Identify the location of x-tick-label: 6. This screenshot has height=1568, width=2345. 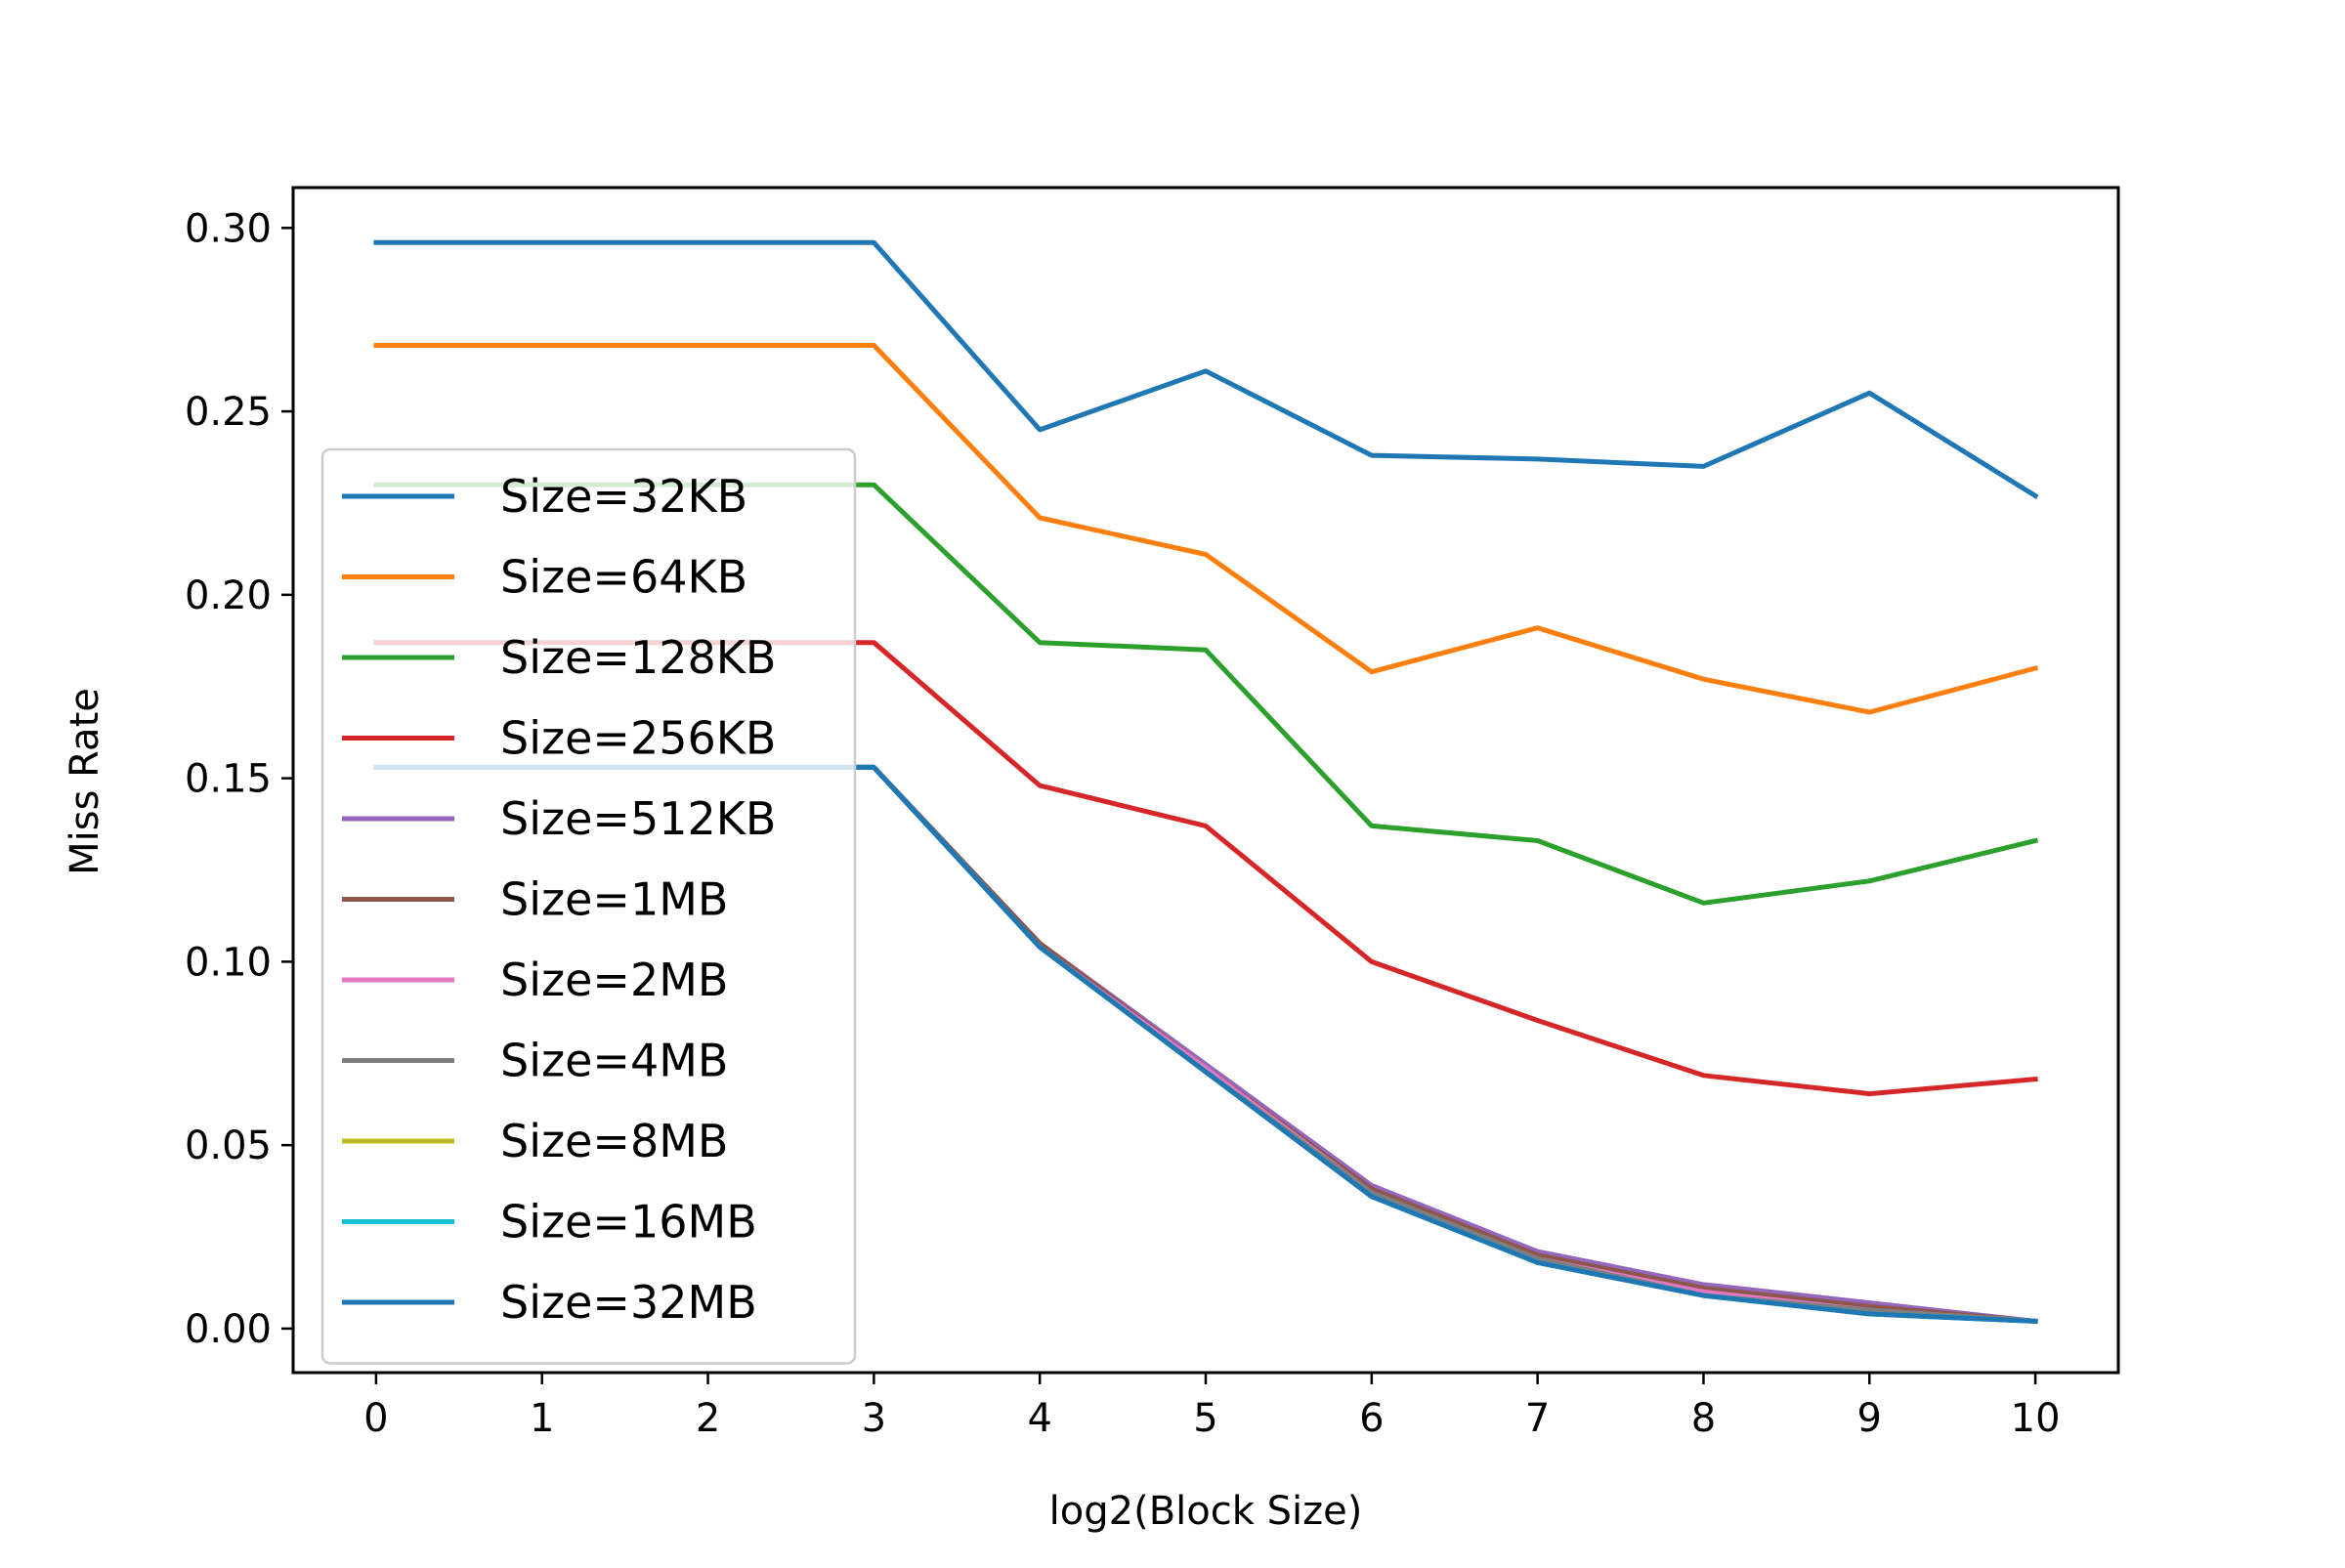
(1371, 1418).